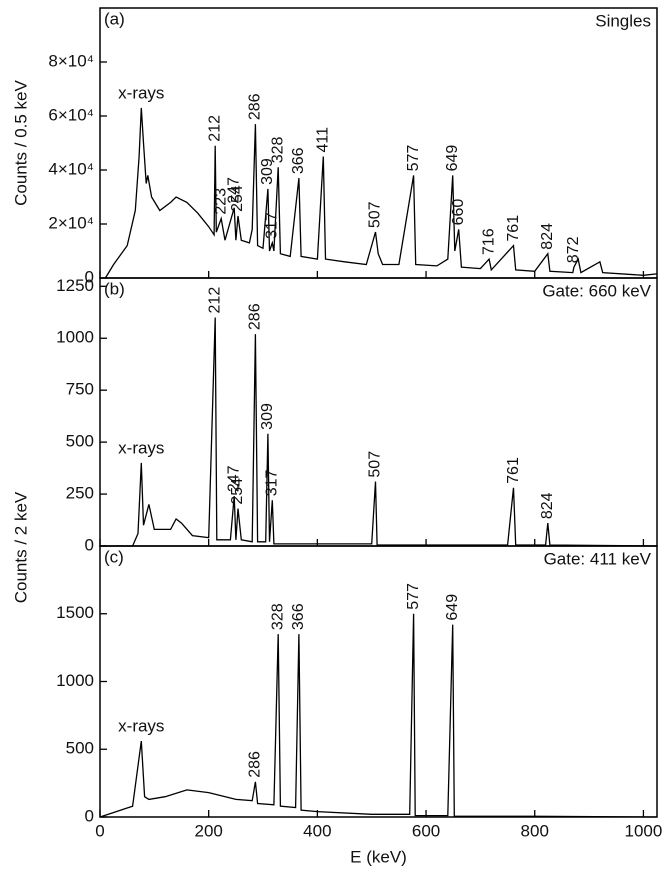  I want to click on peak-label: 223, so click(220, 201).